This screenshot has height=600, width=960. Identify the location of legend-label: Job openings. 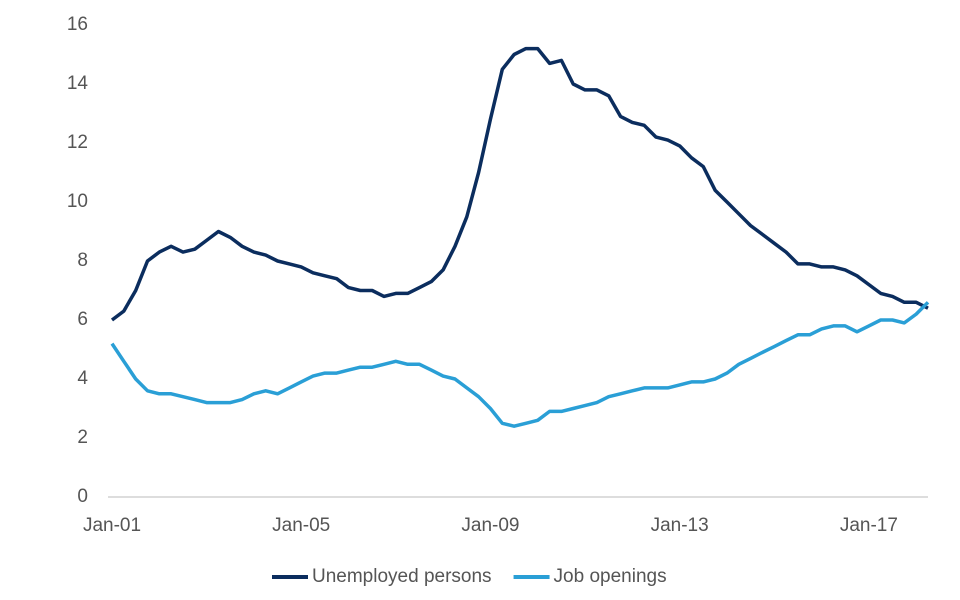
(610, 576).